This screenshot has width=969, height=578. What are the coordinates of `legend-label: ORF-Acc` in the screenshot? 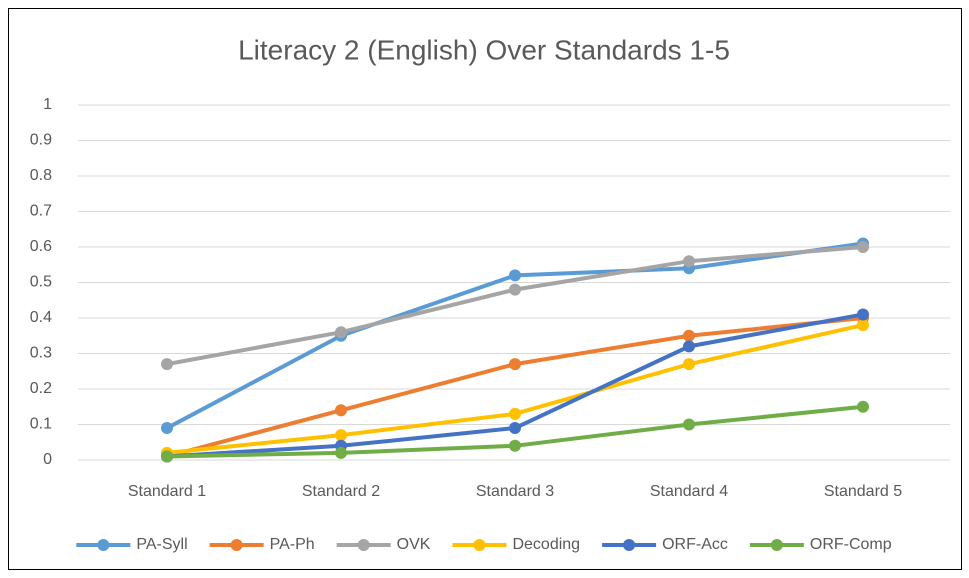 It's located at (695, 544).